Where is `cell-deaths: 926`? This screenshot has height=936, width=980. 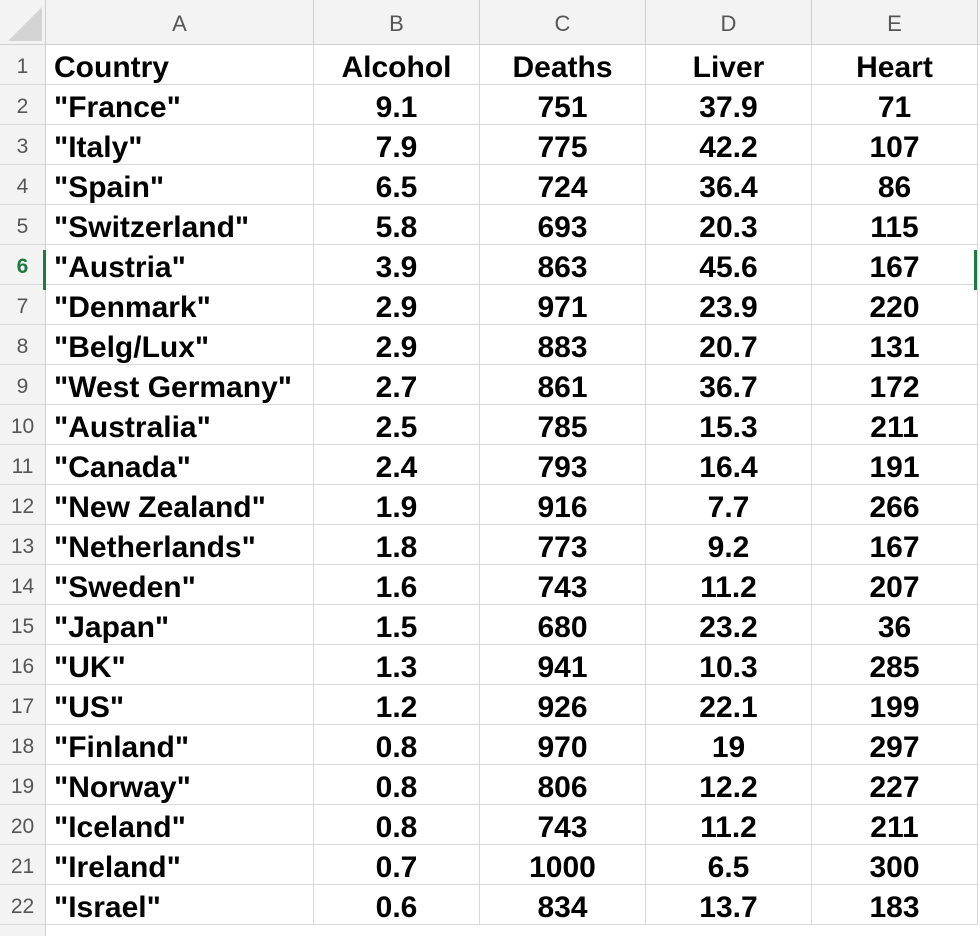
cell-deaths: 926 is located at coordinates (563, 705).